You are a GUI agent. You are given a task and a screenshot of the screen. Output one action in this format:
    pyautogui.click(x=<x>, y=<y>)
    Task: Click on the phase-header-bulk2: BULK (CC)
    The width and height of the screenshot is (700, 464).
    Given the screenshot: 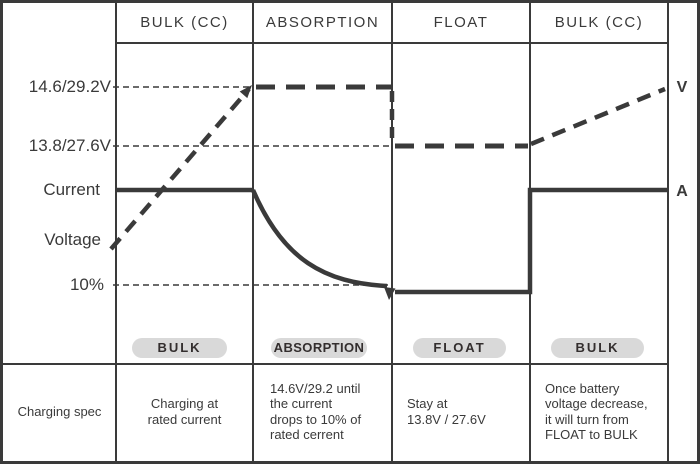 What is the action you would take?
    pyautogui.click(x=599, y=22)
    